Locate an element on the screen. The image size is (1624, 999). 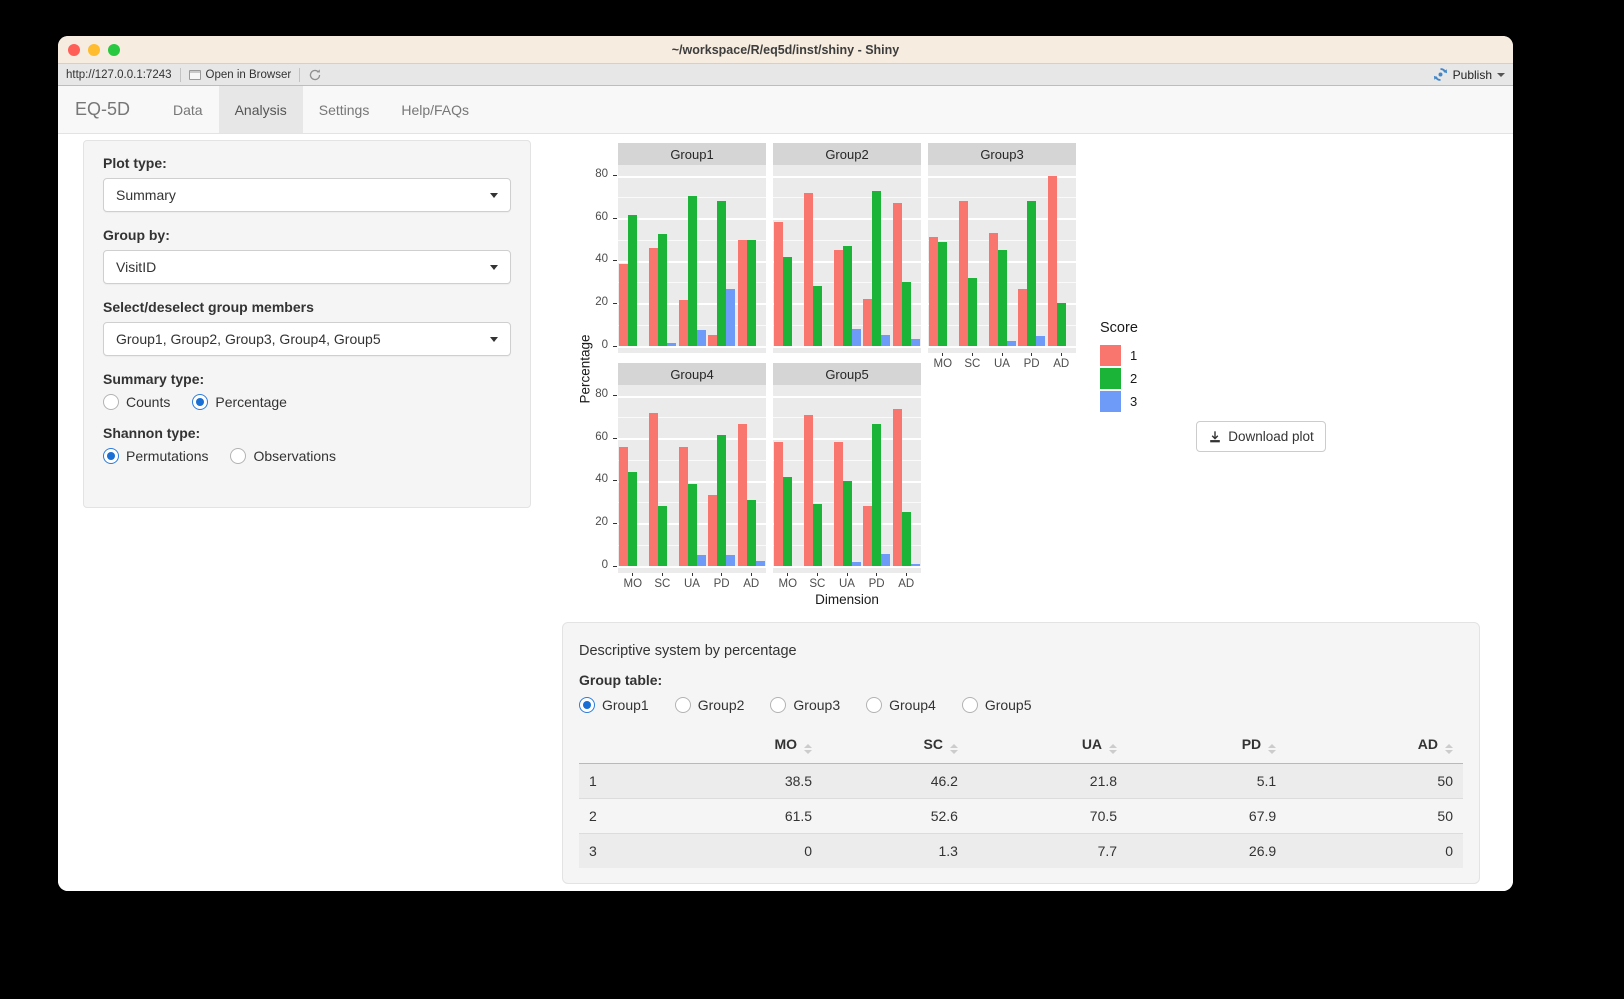
summary-type-radios: Counts Percentage is located at coordinates (307, 402).